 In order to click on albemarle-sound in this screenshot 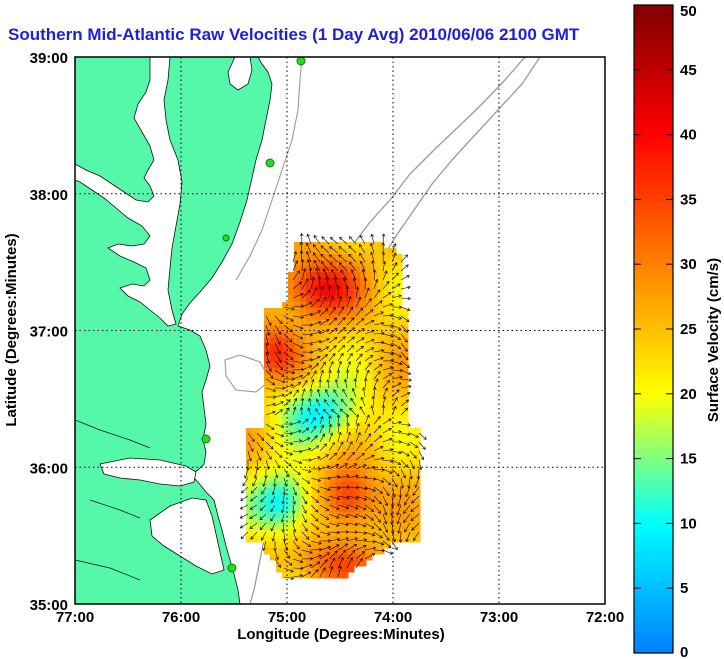, I will do `click(148, 472)`.